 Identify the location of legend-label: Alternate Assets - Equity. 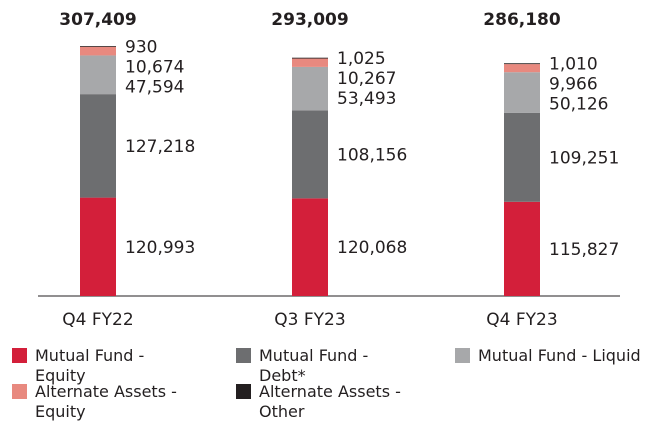
(106, 401).